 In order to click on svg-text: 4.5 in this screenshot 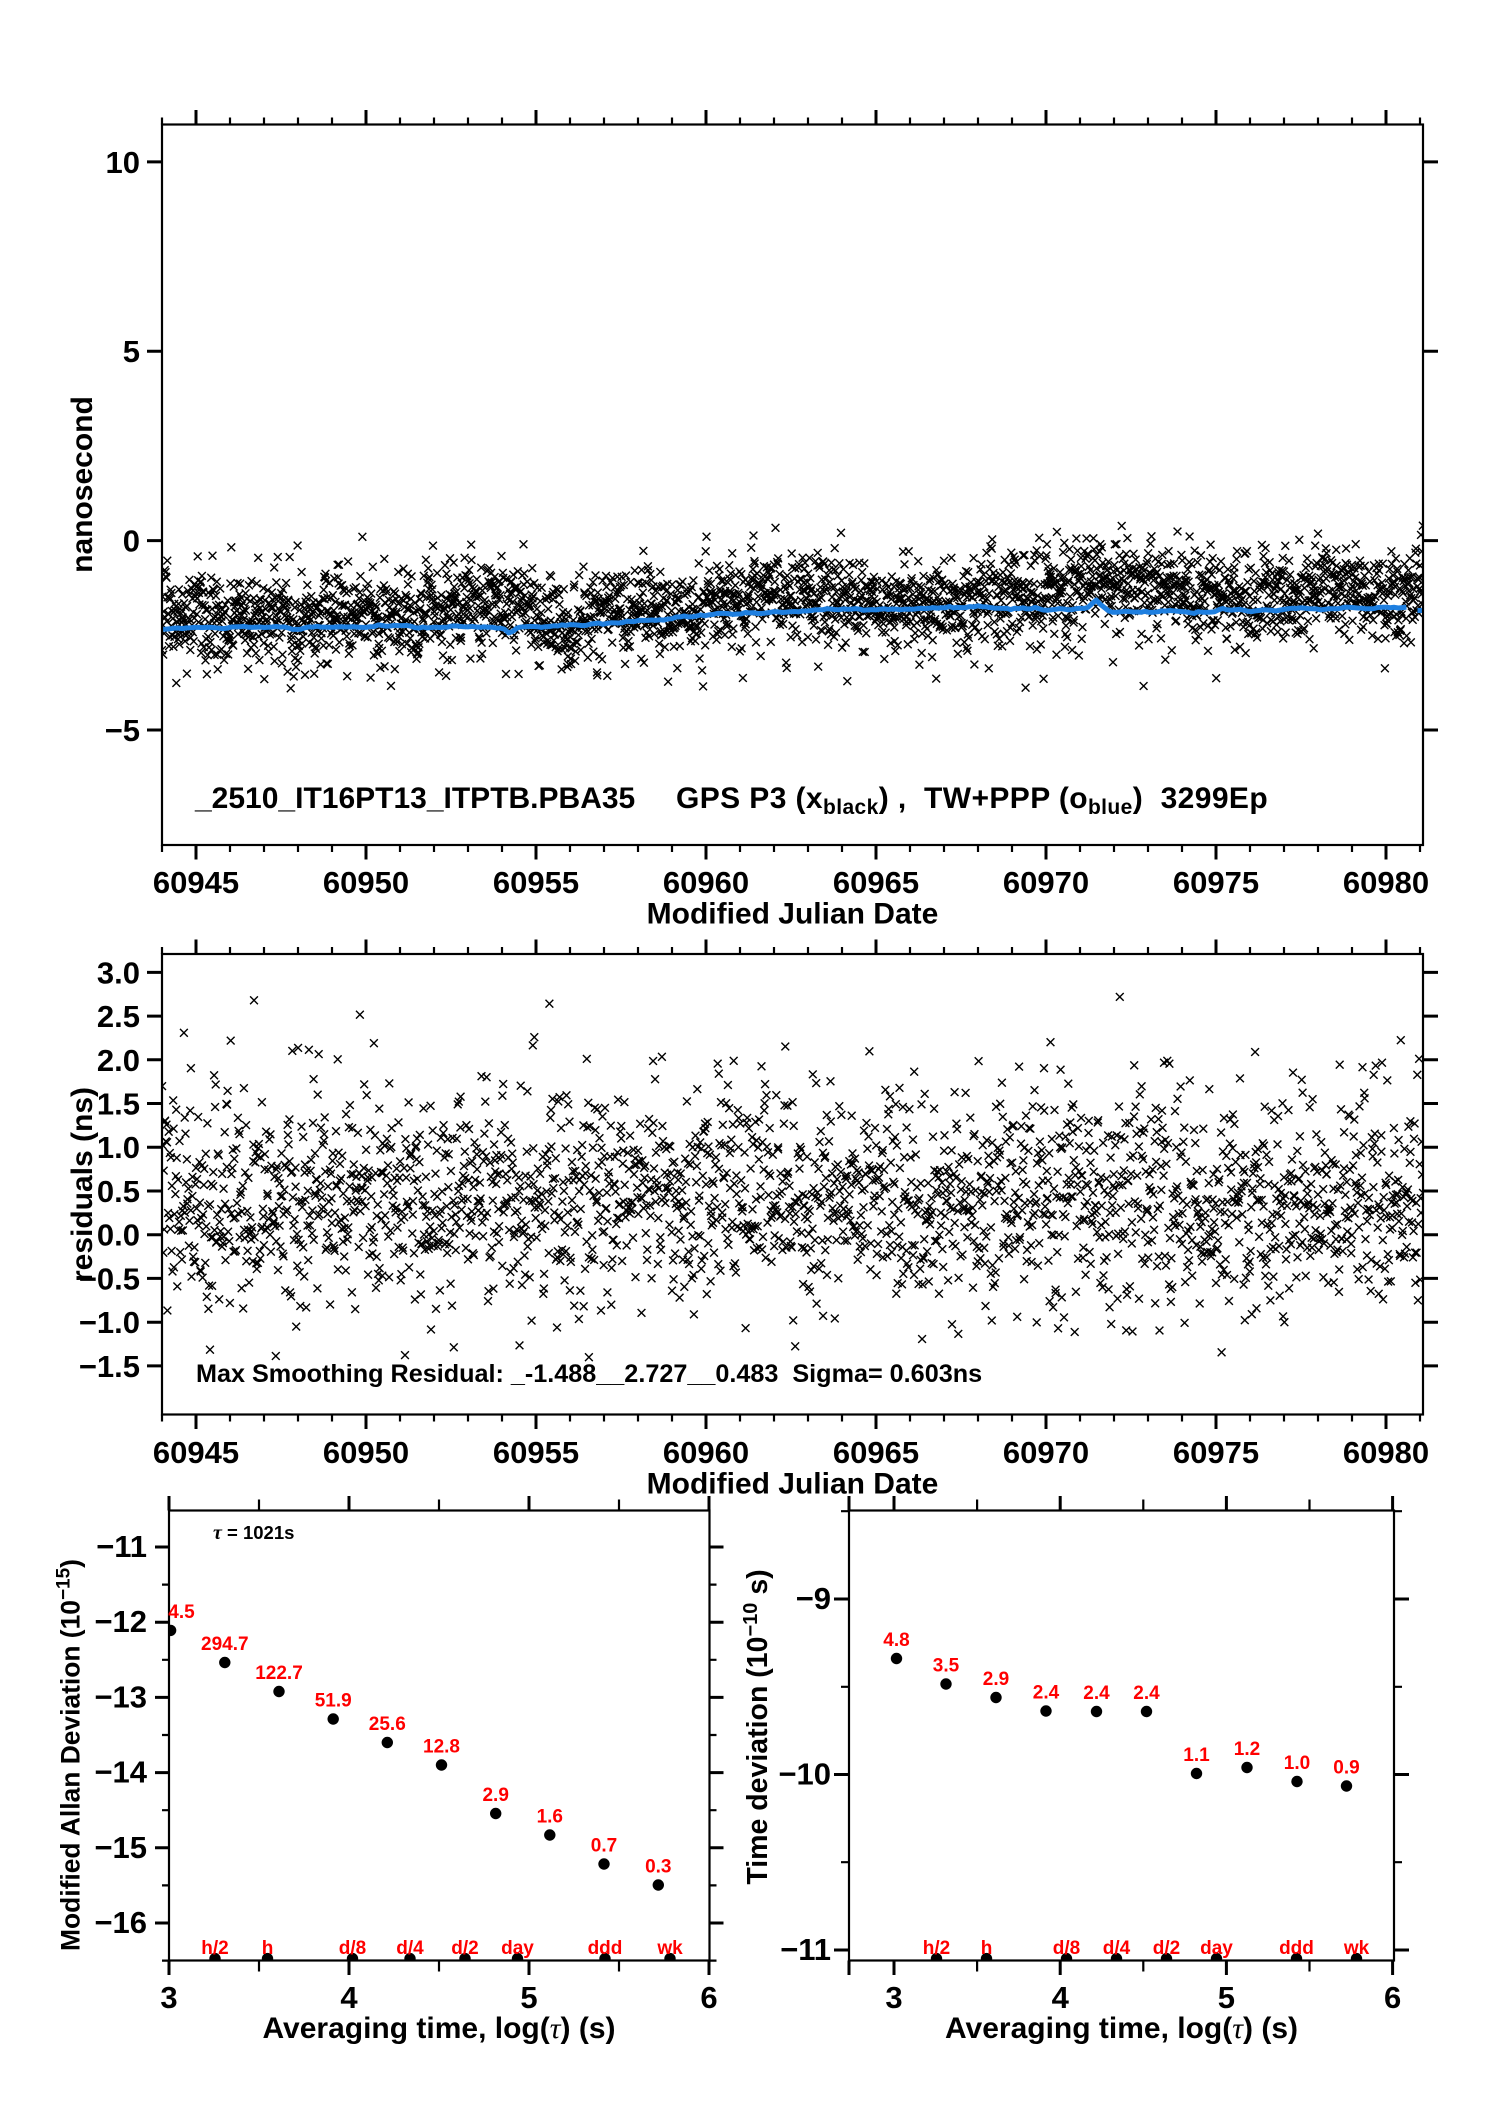, I will do `click(181, 1612)`.